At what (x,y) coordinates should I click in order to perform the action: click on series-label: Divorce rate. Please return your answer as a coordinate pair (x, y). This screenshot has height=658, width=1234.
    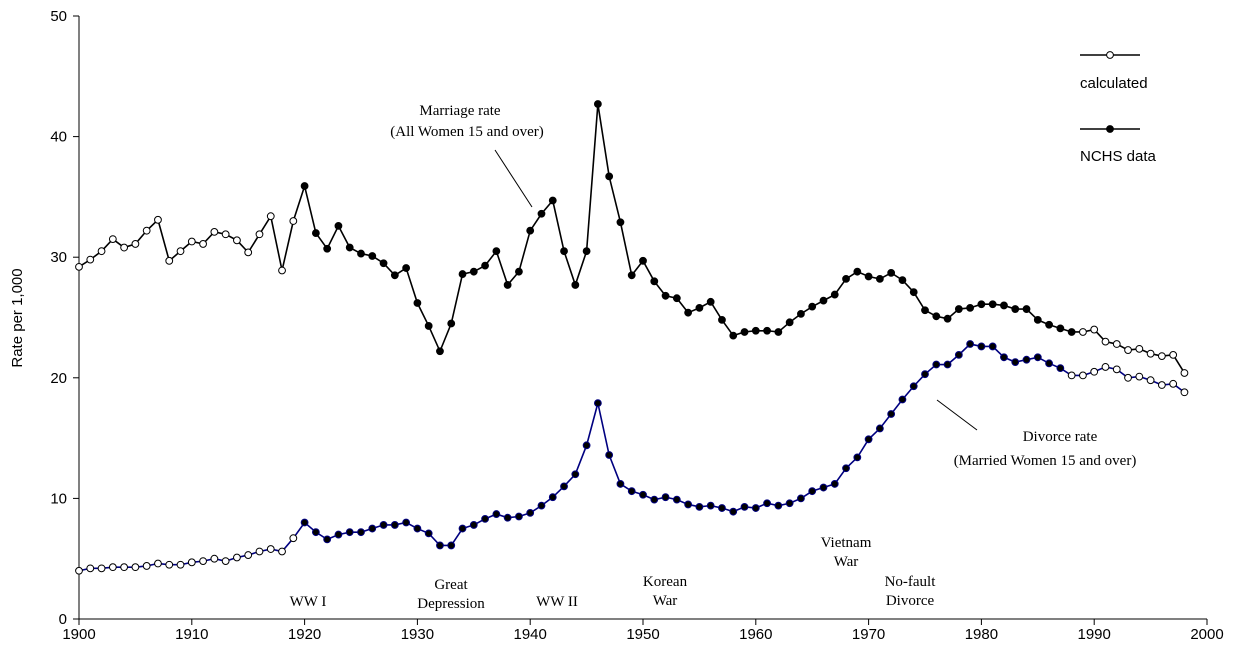
    Looking at the image, I should click on (1060, 437).